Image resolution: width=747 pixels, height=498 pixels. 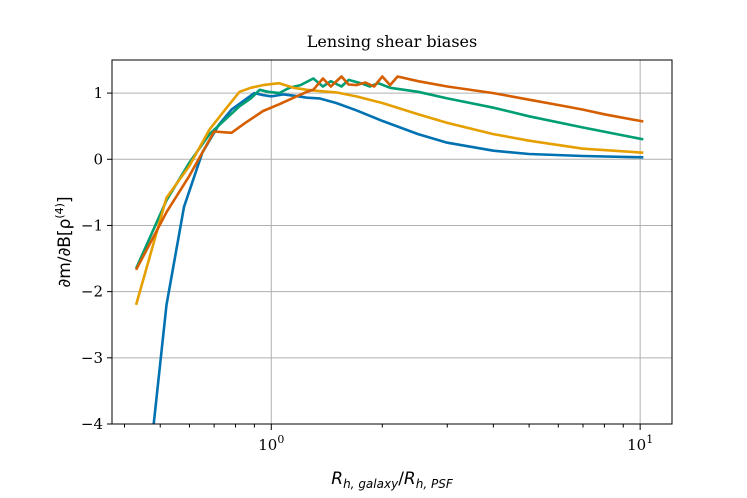 What do you see at coordinates (92, 292) in the screenshot?
I see `y-tick-label: −2` at bounding box center [92, 292].